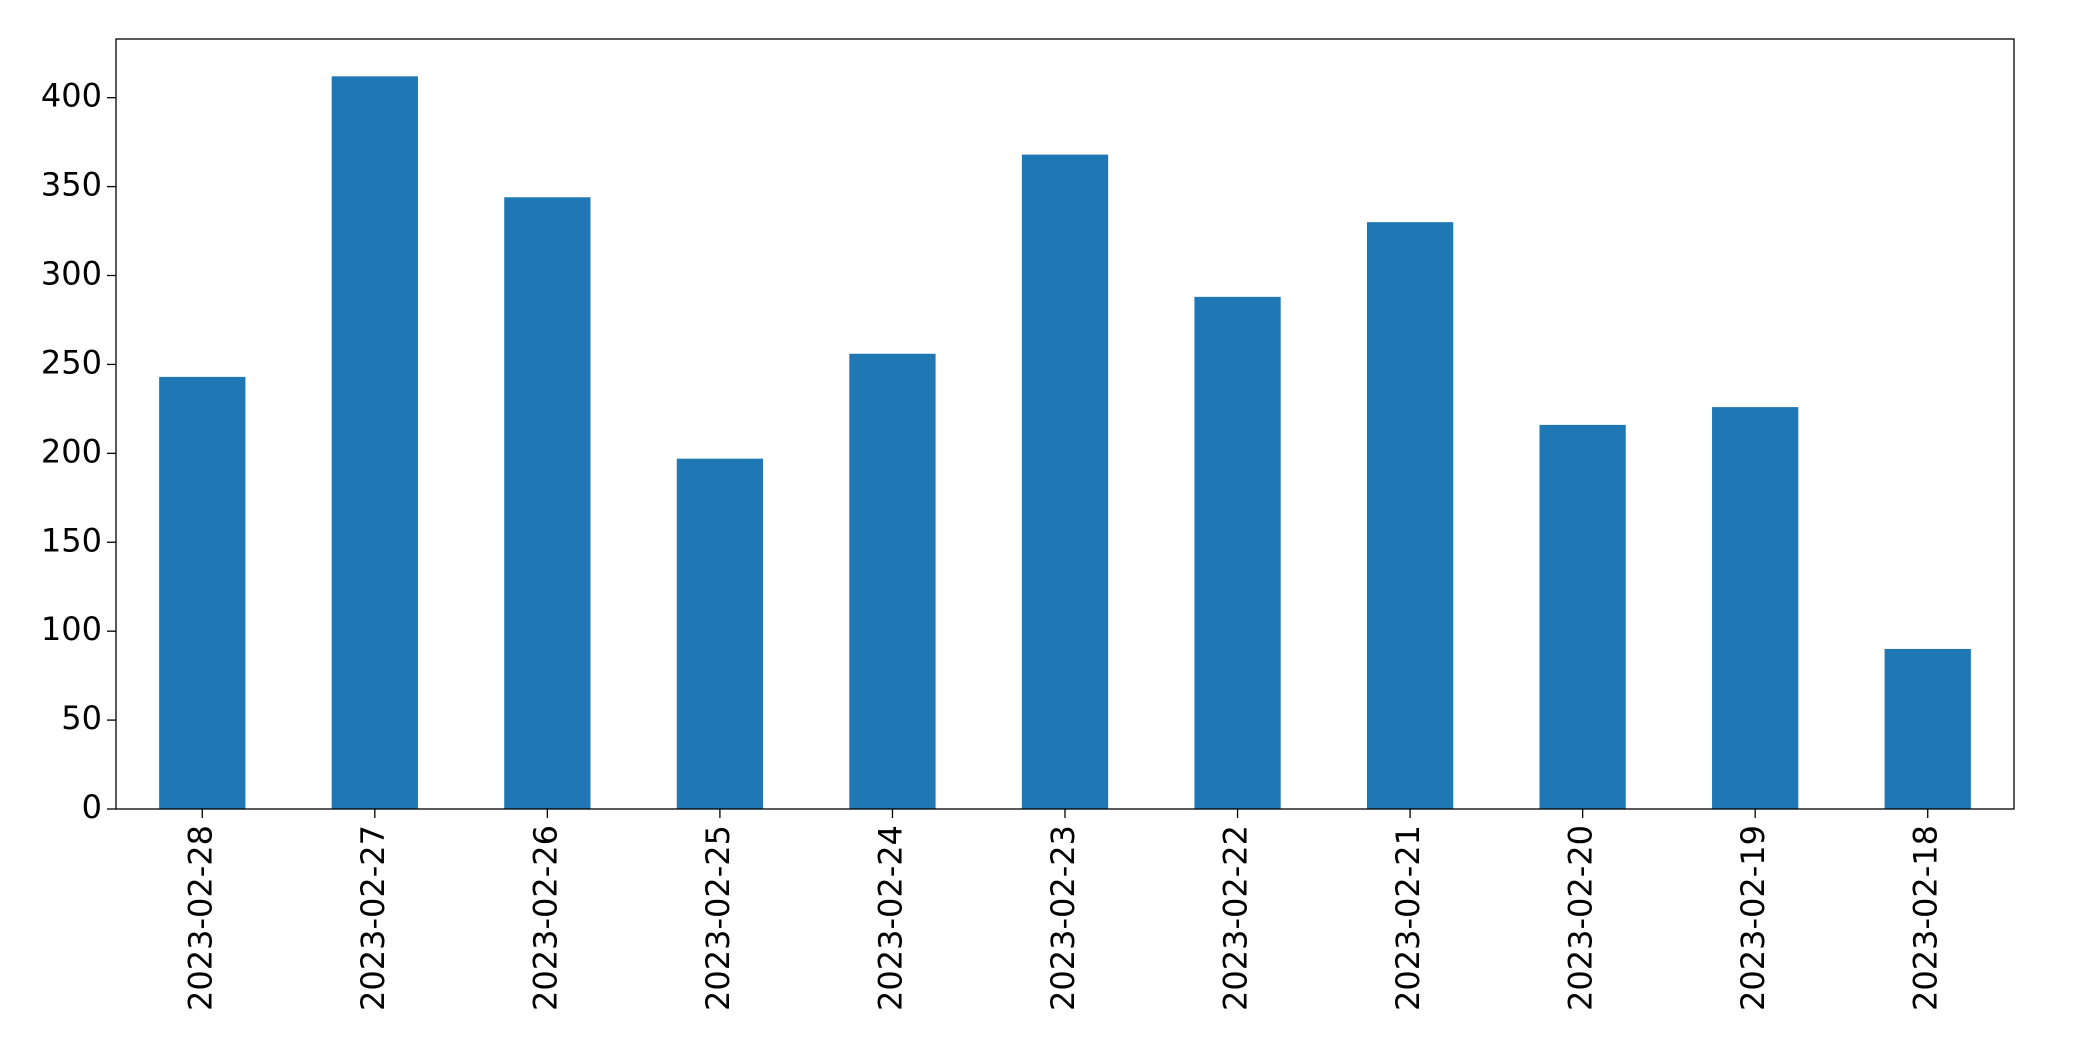  I want to click on y-tick-label: 250, so click(71, 362).